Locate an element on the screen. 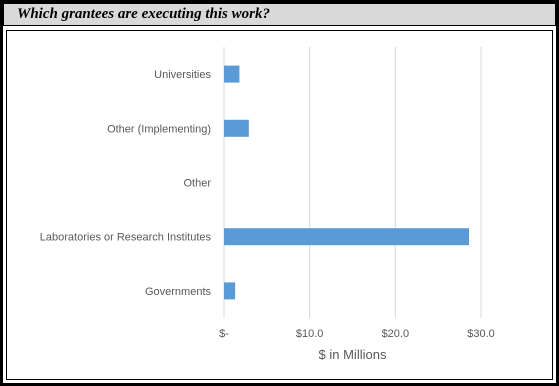 This screenshot has height=386, width=559. x-axis-title: $ in Millions is located at coordinates (353, 354).